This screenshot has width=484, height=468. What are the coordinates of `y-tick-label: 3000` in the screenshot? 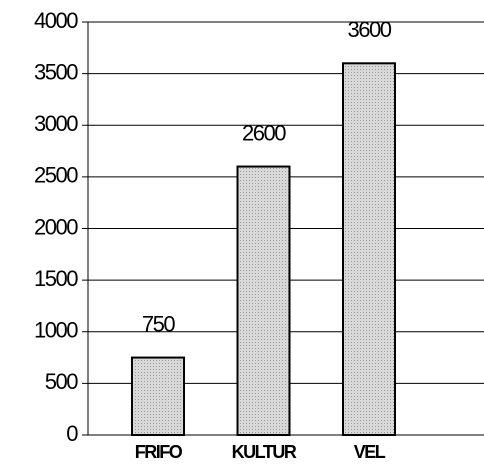 It's located at (56, 123).